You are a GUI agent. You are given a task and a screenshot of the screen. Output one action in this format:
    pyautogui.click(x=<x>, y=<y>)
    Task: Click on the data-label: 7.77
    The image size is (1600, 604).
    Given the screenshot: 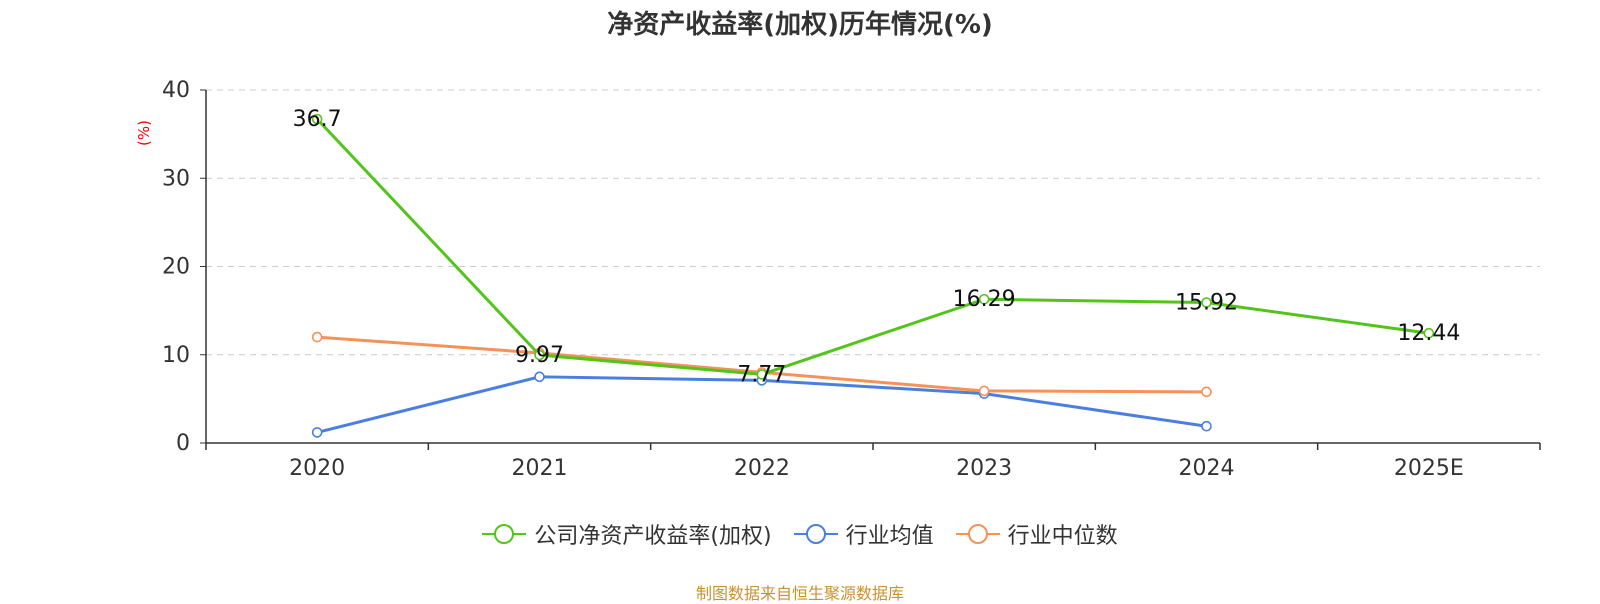 What is the action you would take?
    pyautogui.click(x=761, y=374)
    